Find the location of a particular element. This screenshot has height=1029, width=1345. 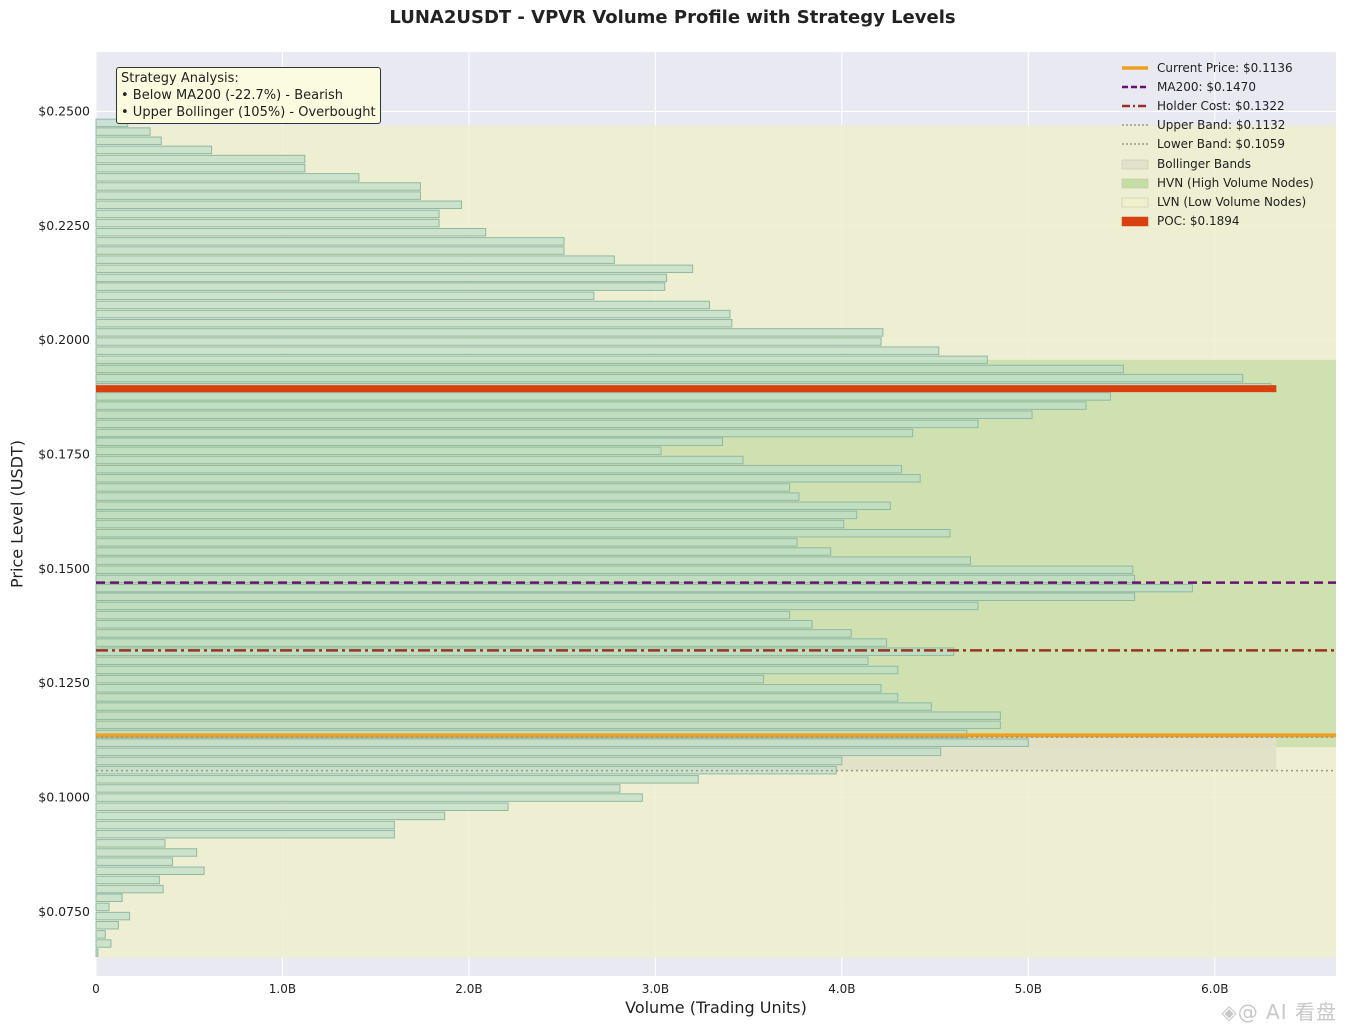

x-tick-label: 6.0B is located at coordinates (1214, 989).